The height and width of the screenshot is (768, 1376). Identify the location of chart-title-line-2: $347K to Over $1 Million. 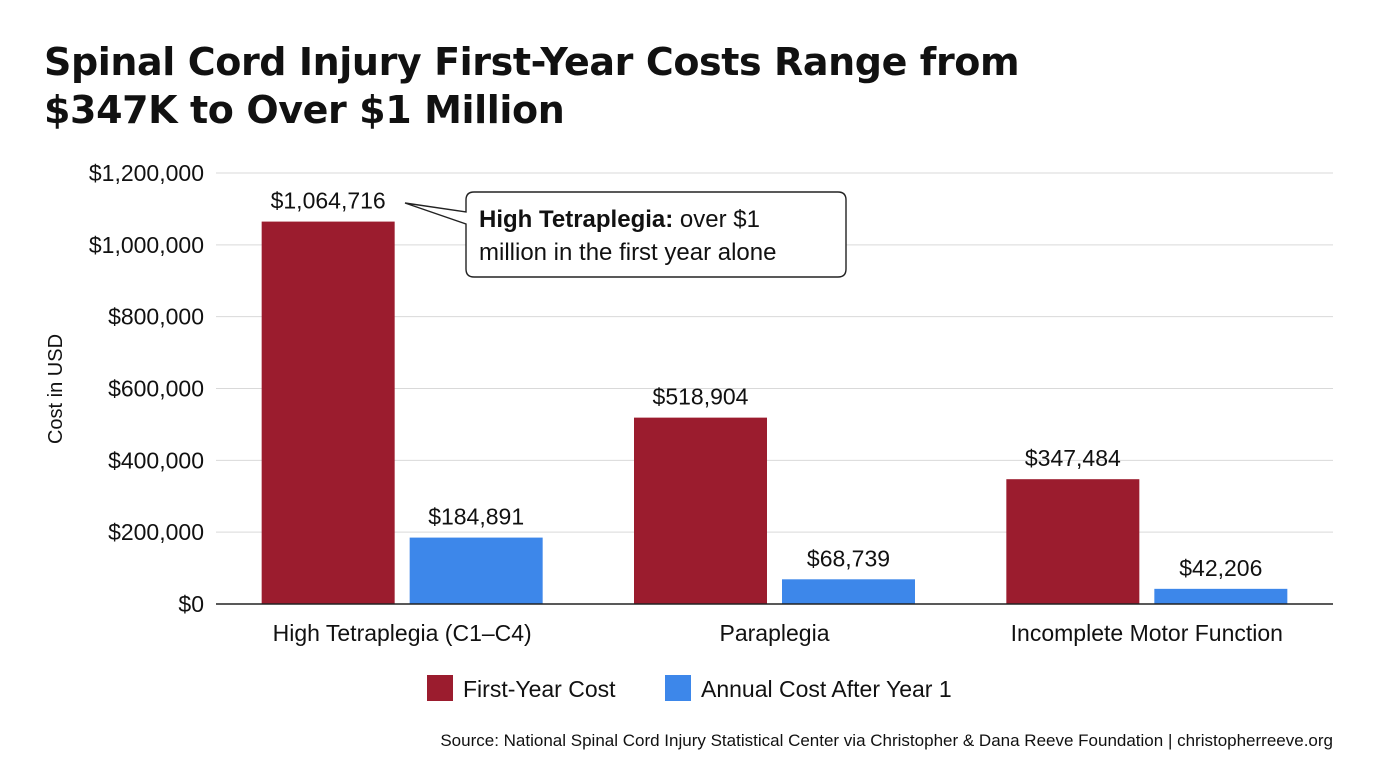
(304, 110).